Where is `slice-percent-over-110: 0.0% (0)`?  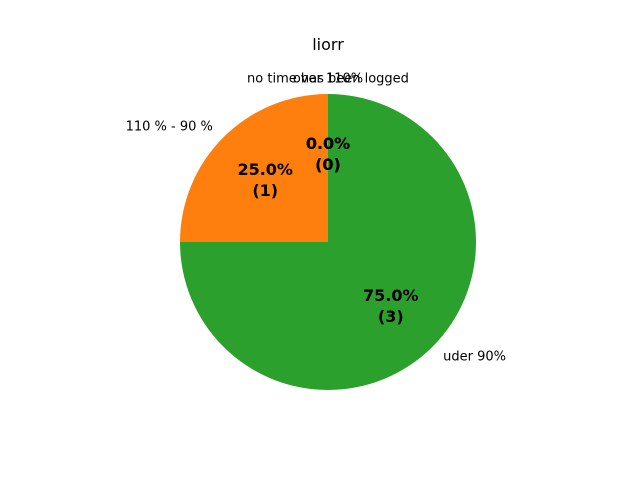 slice-percent-over-110: 0.0% (0) is located at coordinates (328, 154).